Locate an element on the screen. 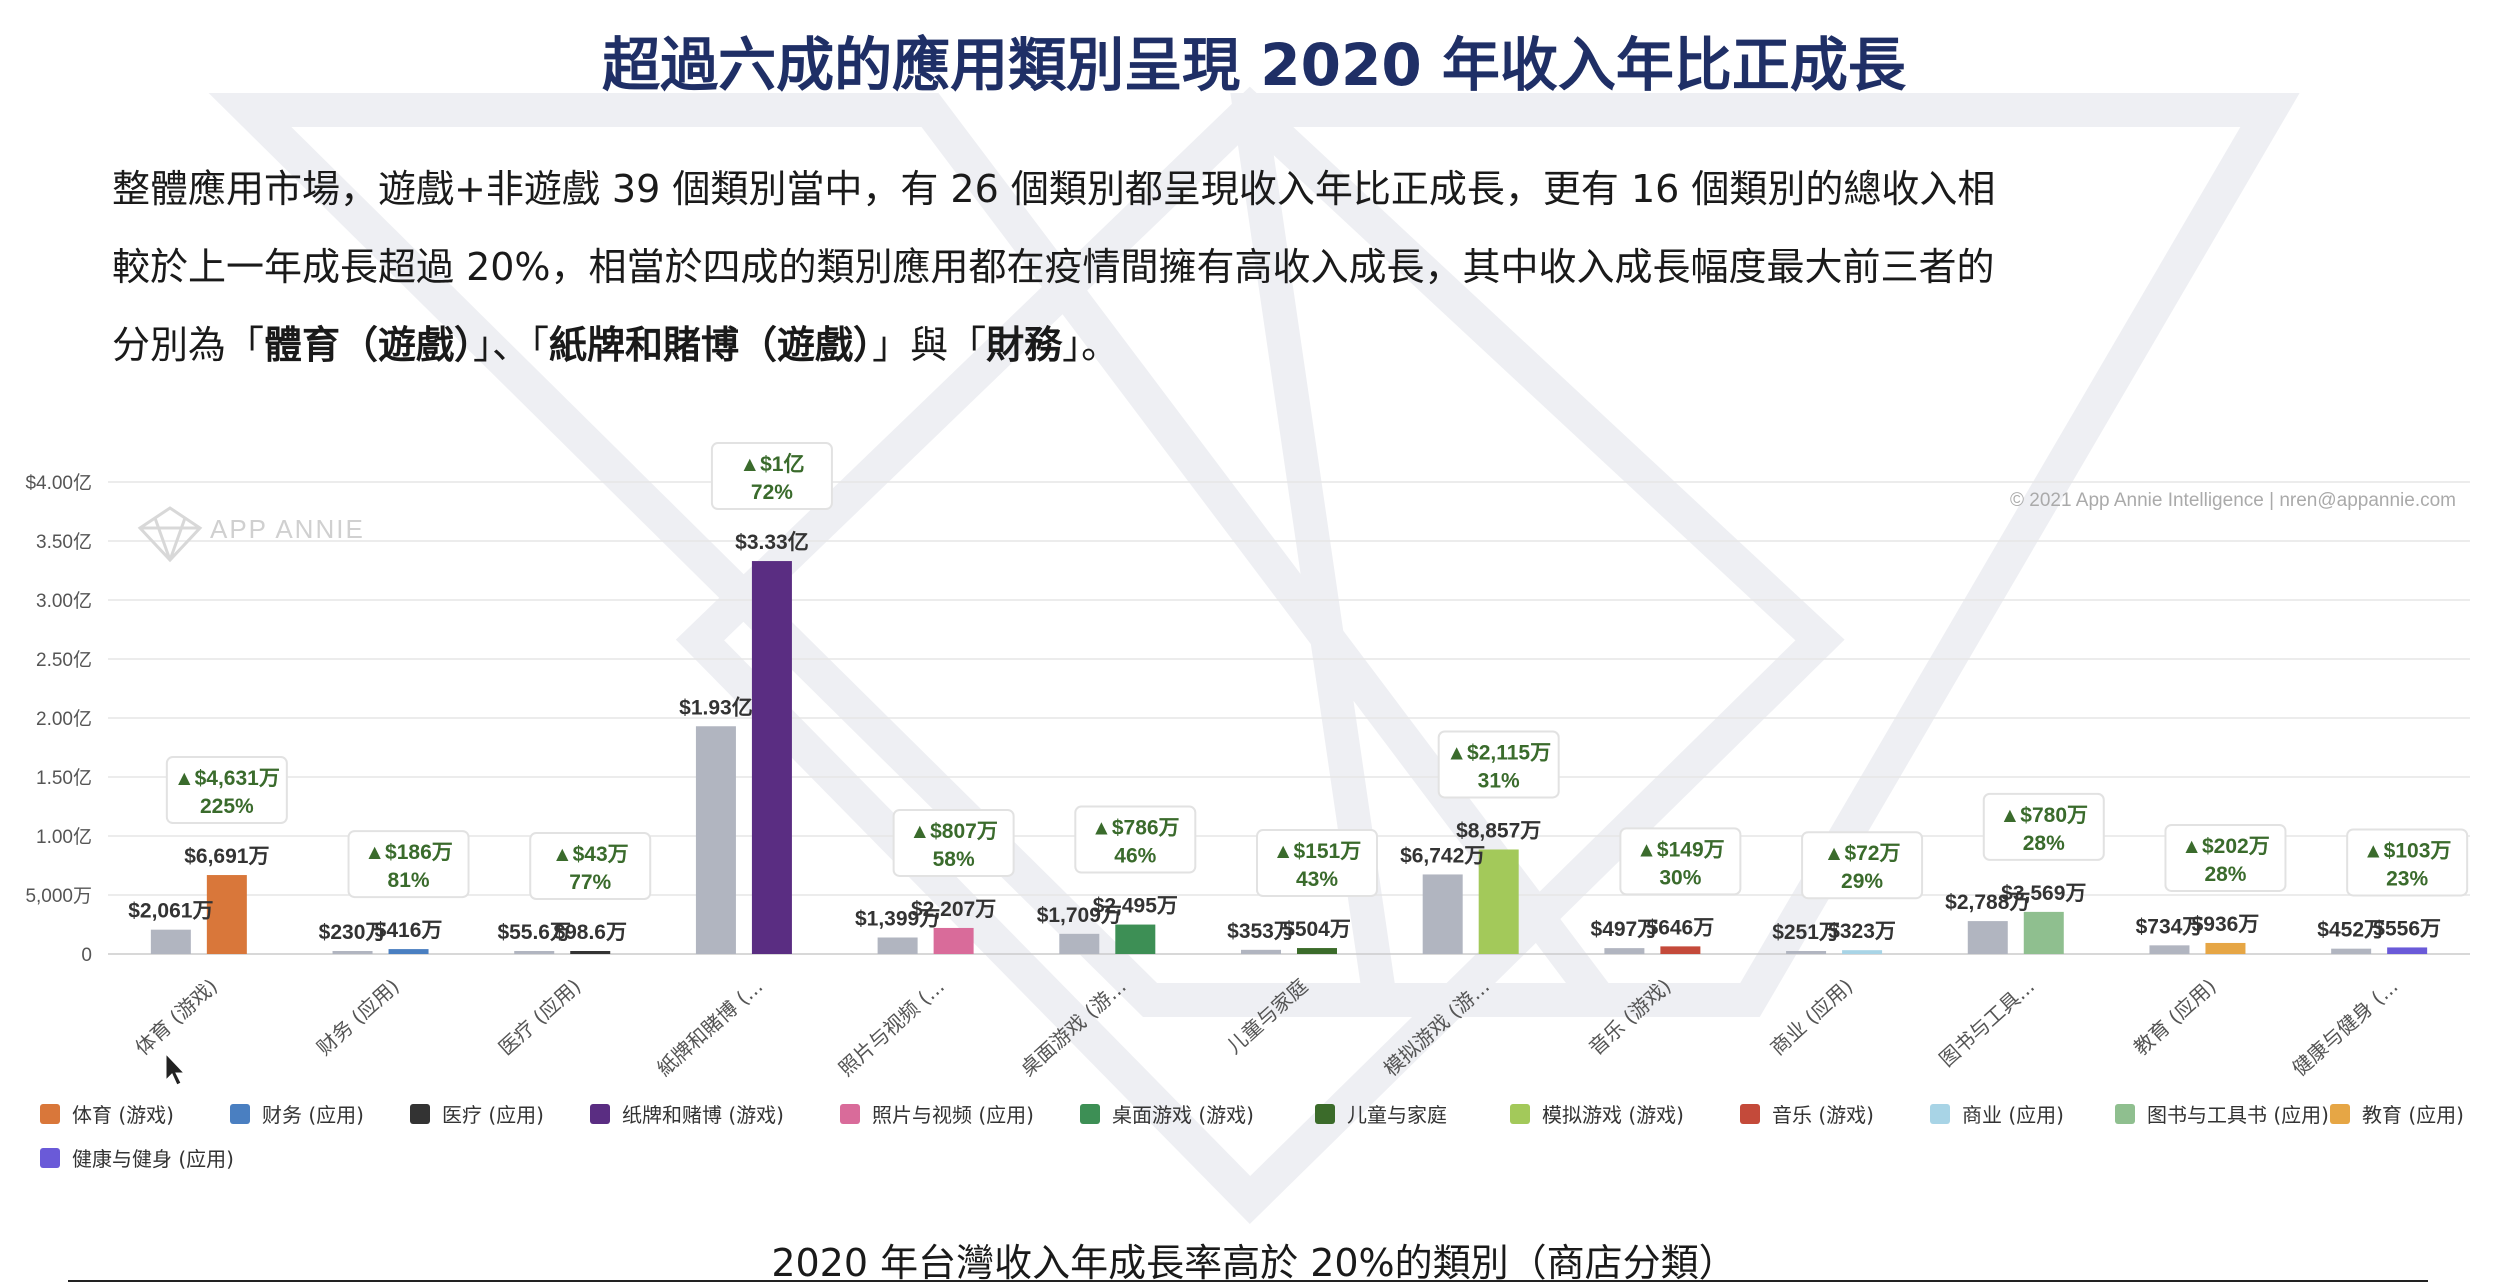  growth-amount: ▲$1亿 is located at coordinates (771, 464).